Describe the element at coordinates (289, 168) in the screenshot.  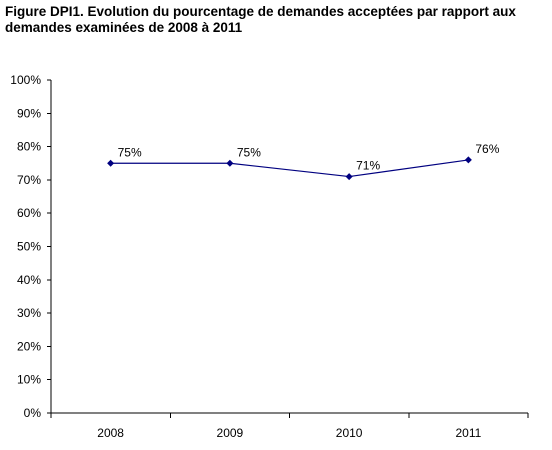
I see `series-line` at that location.